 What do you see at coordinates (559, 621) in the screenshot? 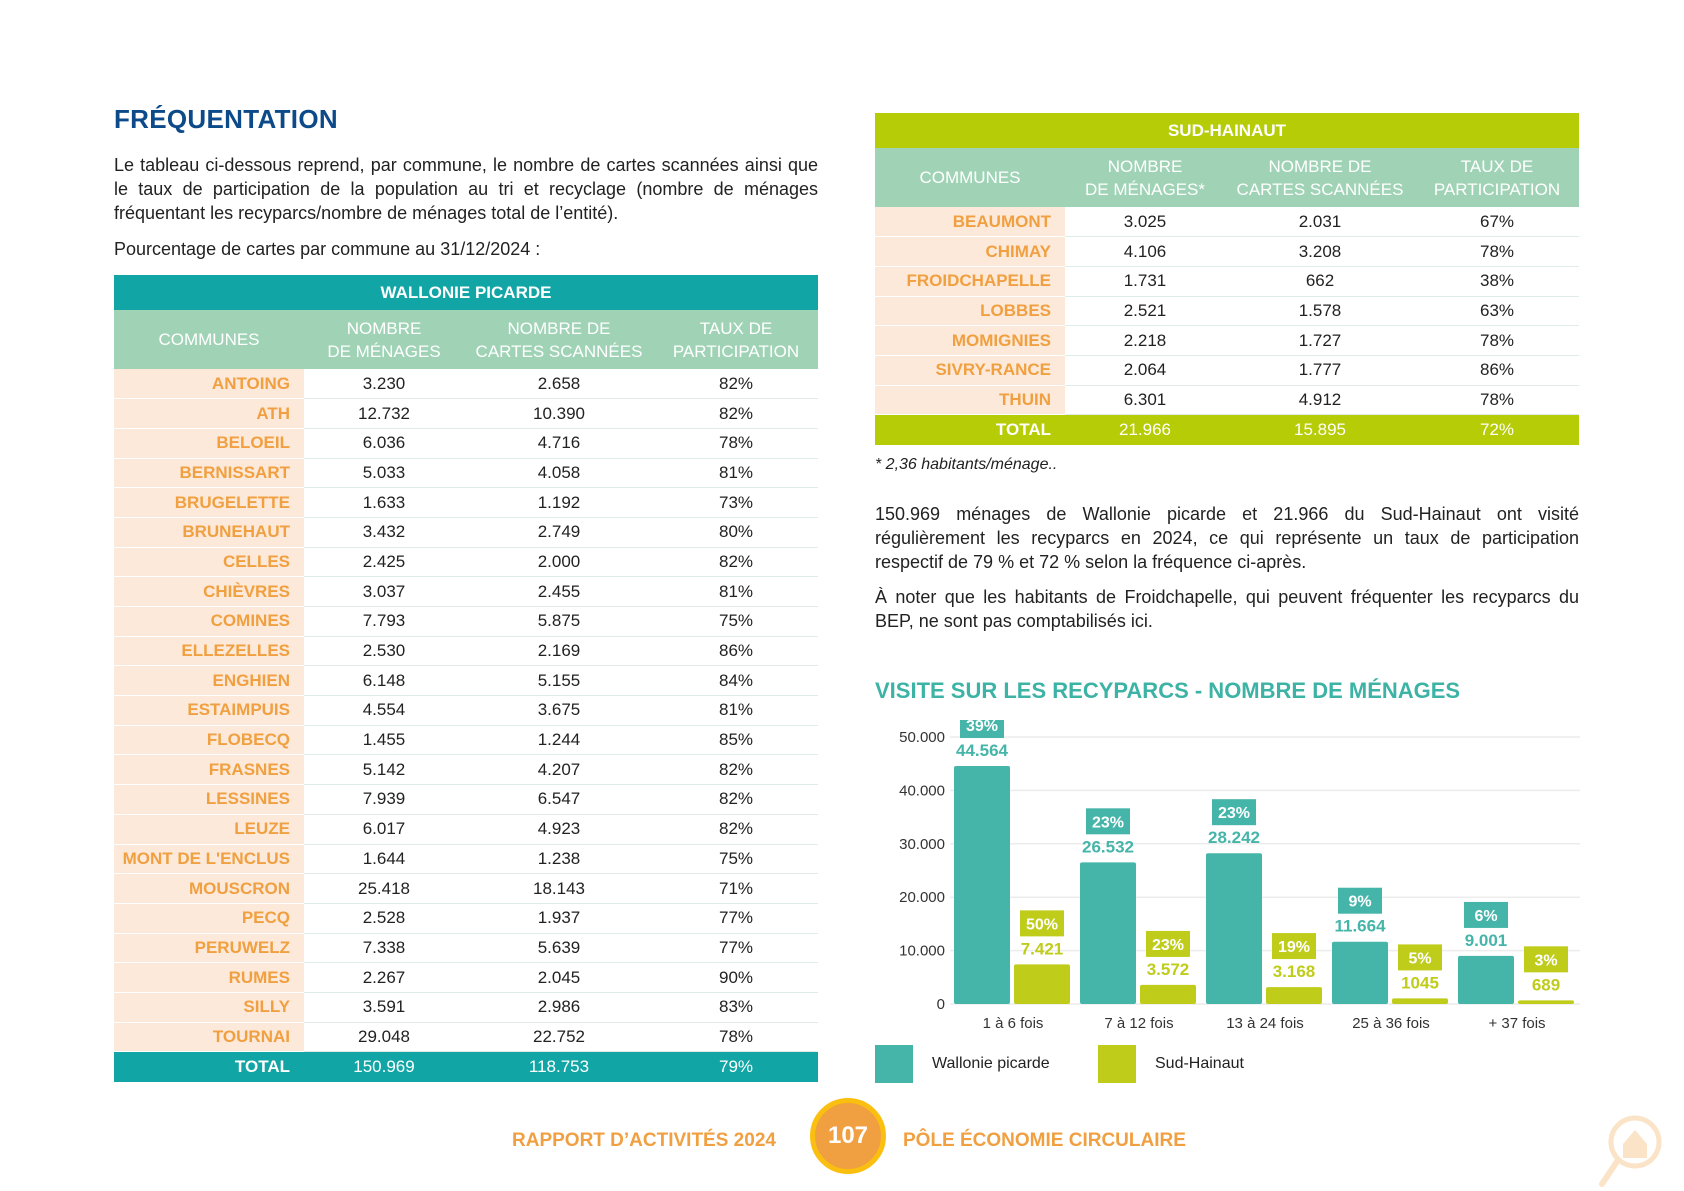
I see `cell-value: 5.875` at bounding box center [559, 621].